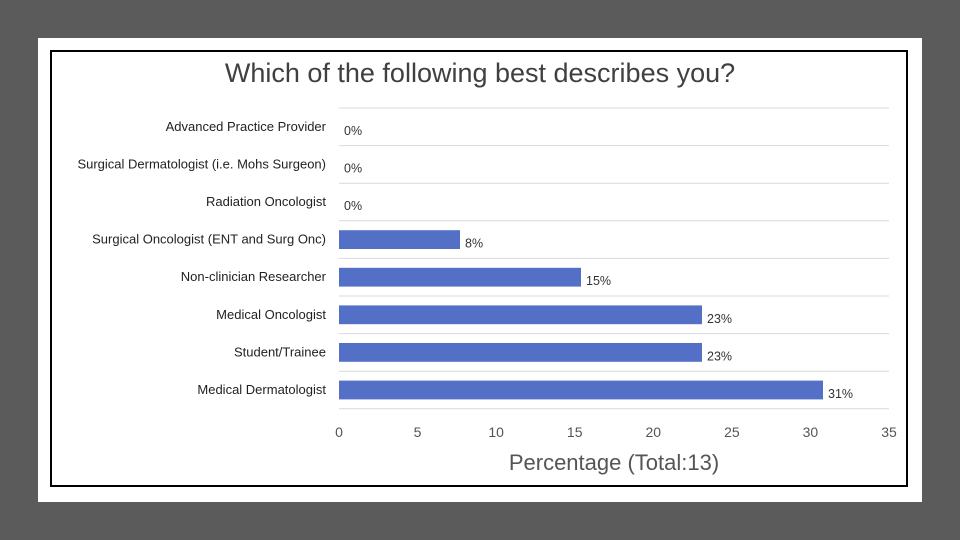 The height and width of the screenshot is (540, 960). I want to click on category-label: Advanced Practice Provider, so click(246, 126).